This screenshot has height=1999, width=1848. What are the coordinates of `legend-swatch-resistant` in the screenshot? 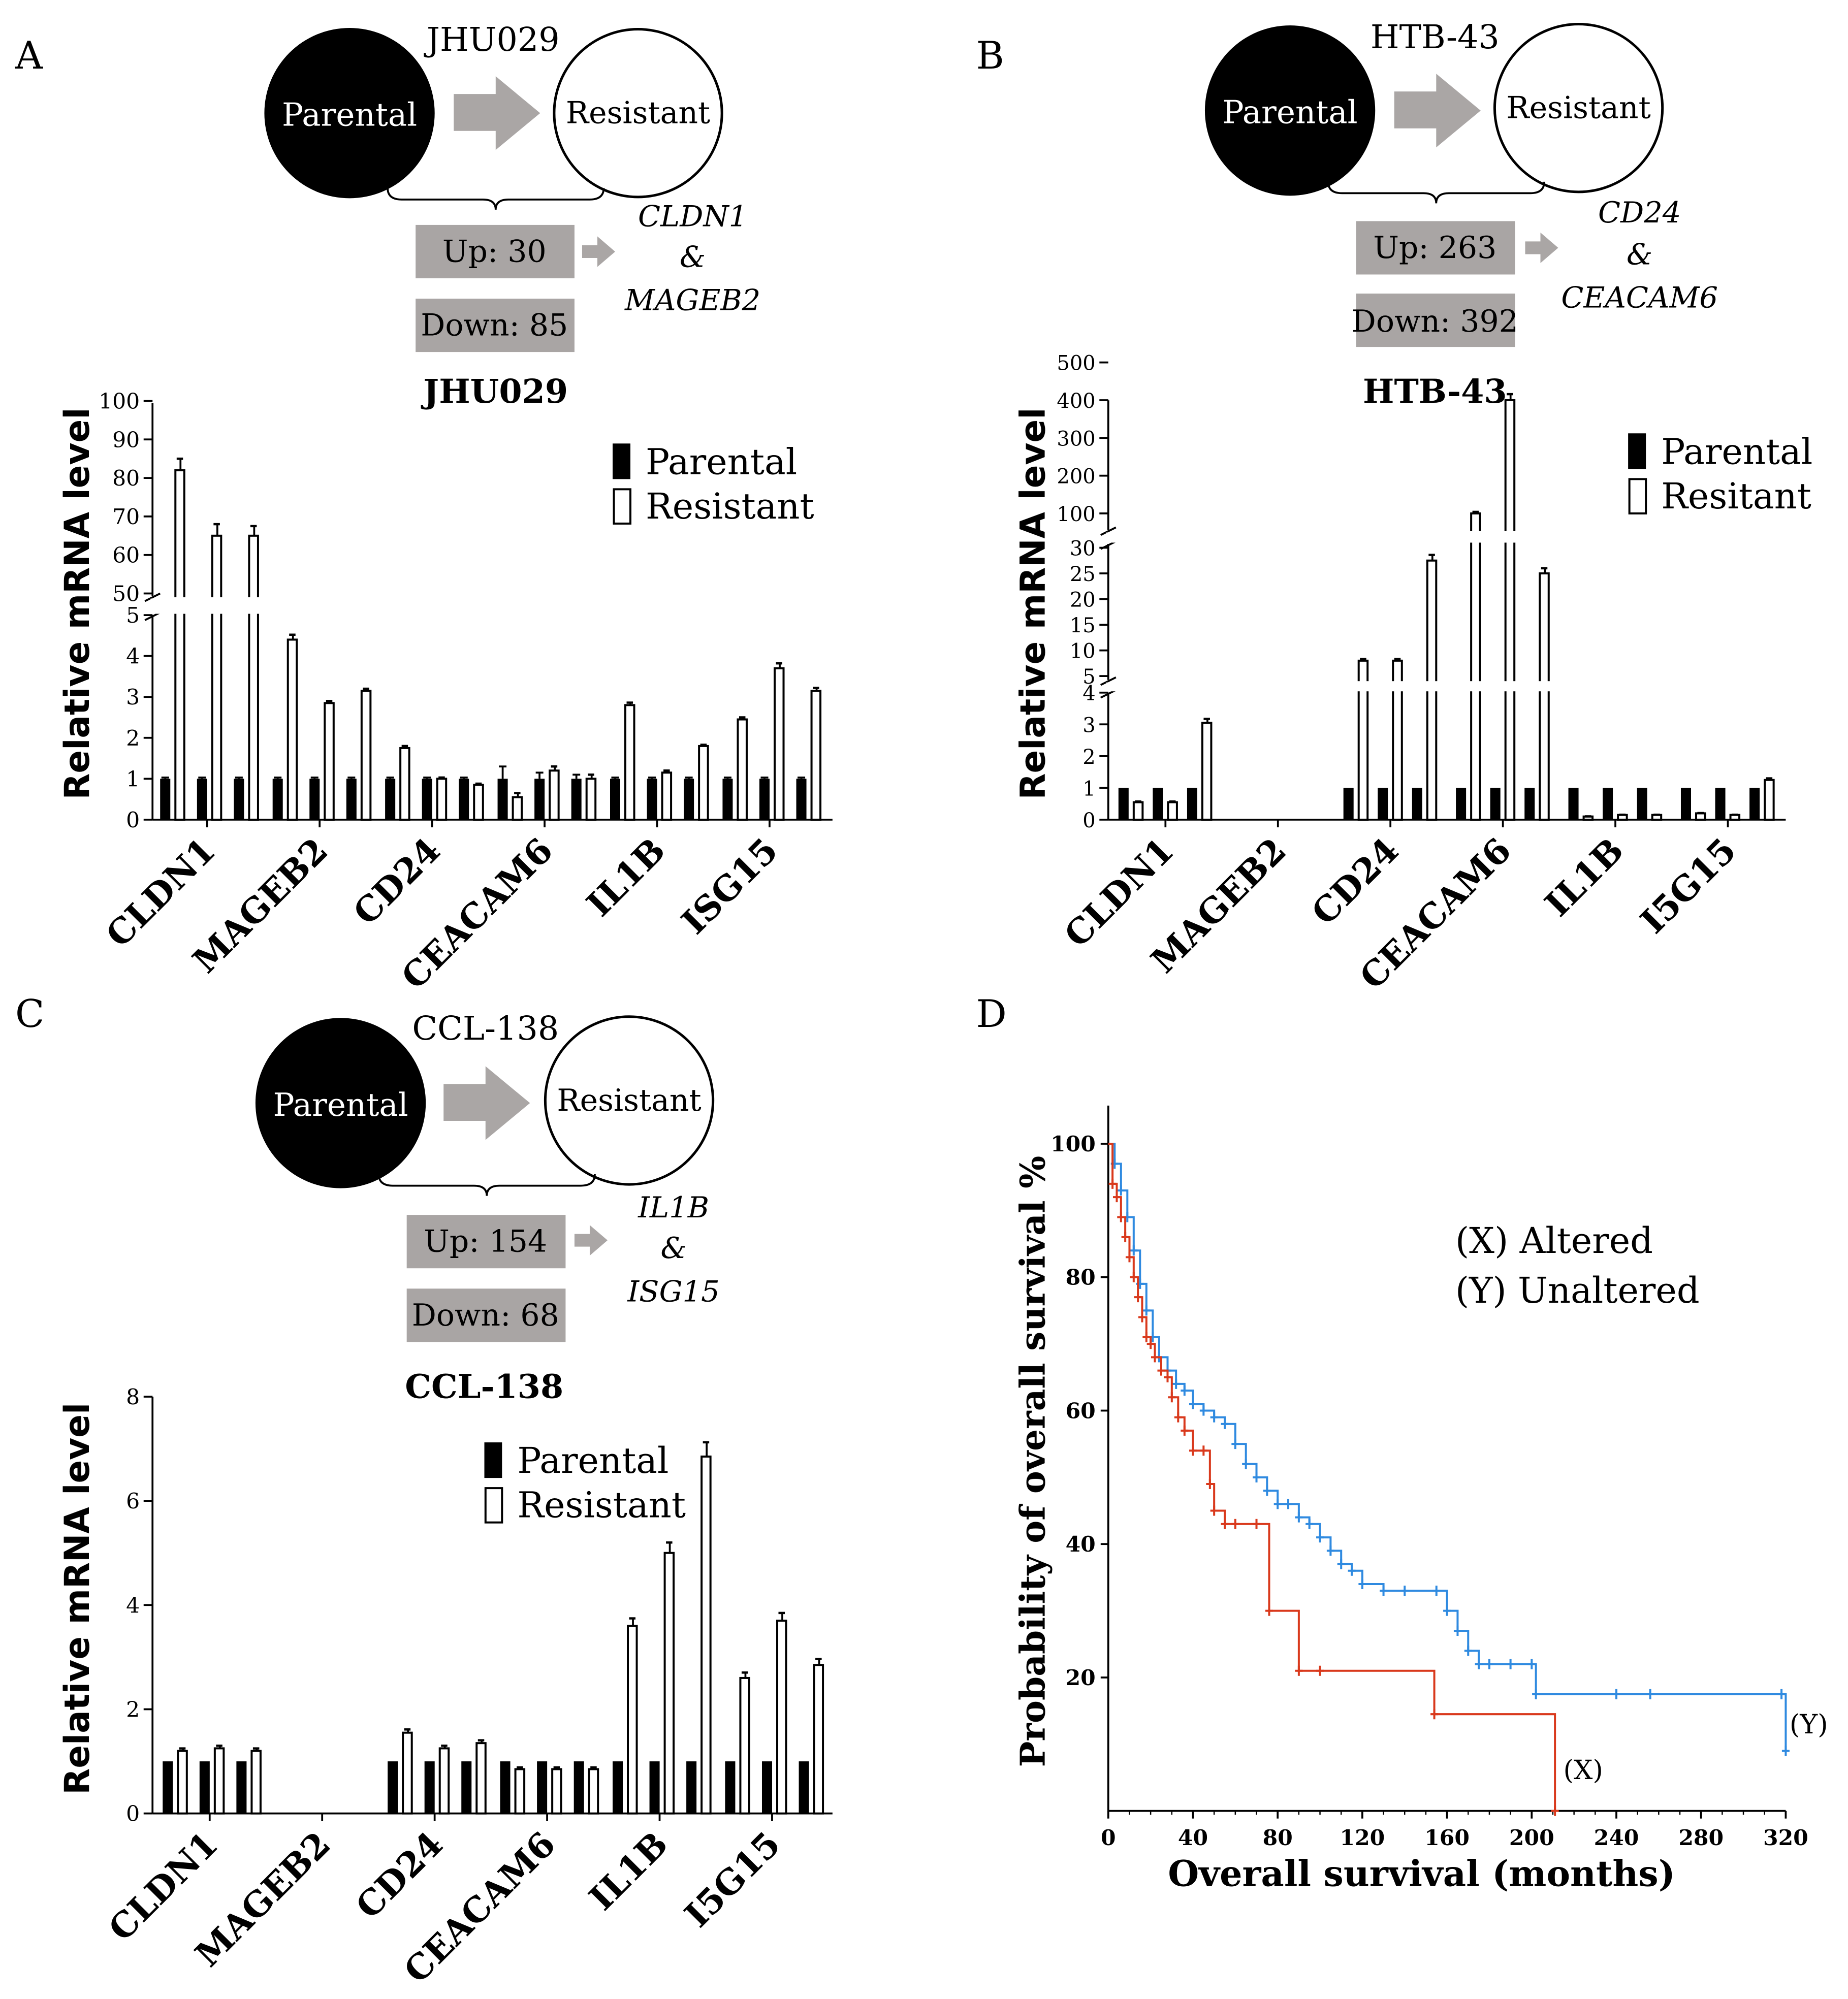 It's located at (493, 1505).